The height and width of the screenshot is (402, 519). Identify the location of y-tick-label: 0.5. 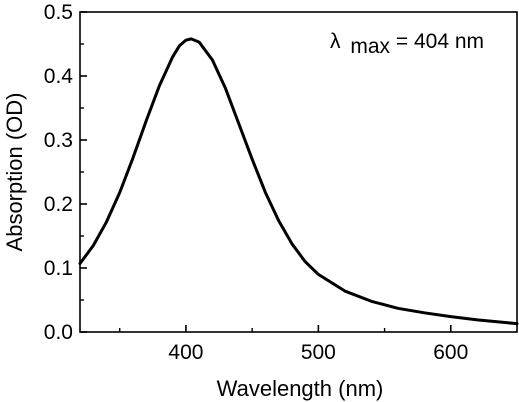
(58, 12).